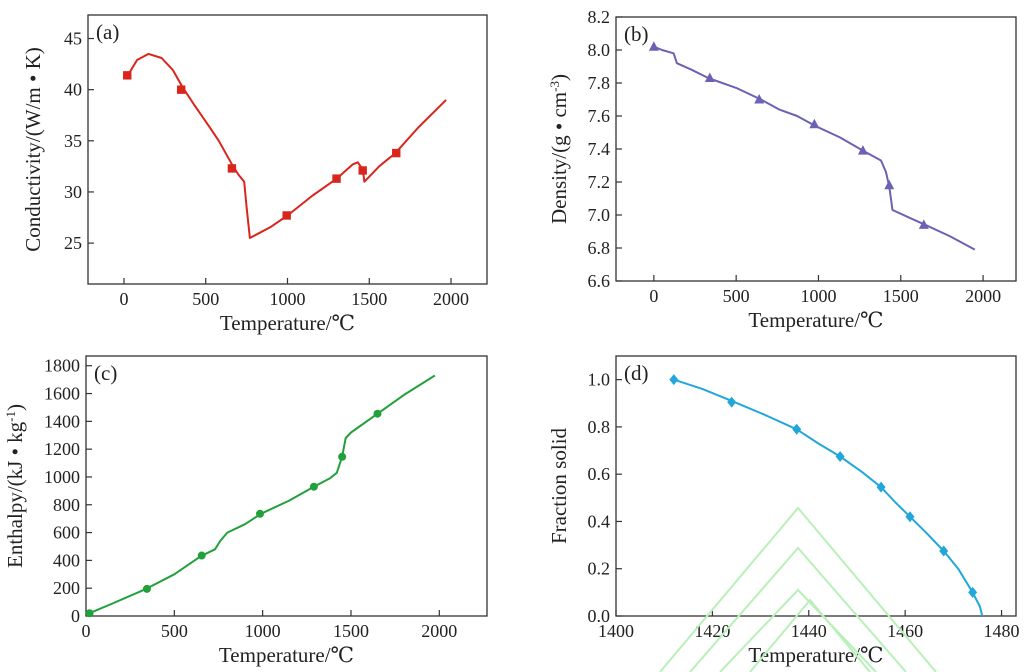 This screenshot has height=672, width=1031. I want to click on x-tick-label: 1480, so click(1002, 631).